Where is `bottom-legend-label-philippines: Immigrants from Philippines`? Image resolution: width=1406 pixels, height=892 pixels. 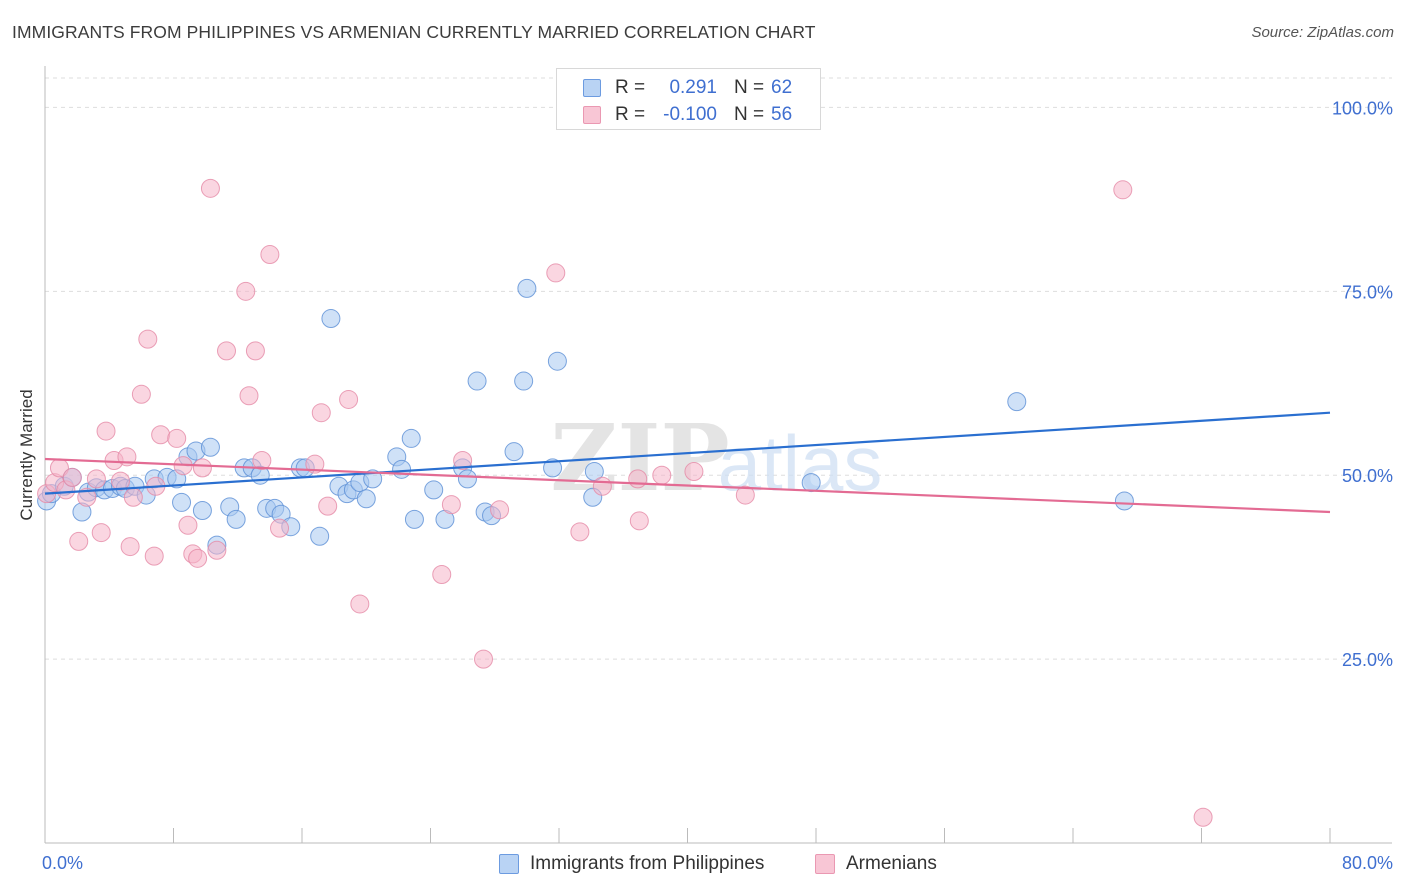
bottom-legend-label-philippines: Immigrants from Philippines is located at coordinates (647, 863).